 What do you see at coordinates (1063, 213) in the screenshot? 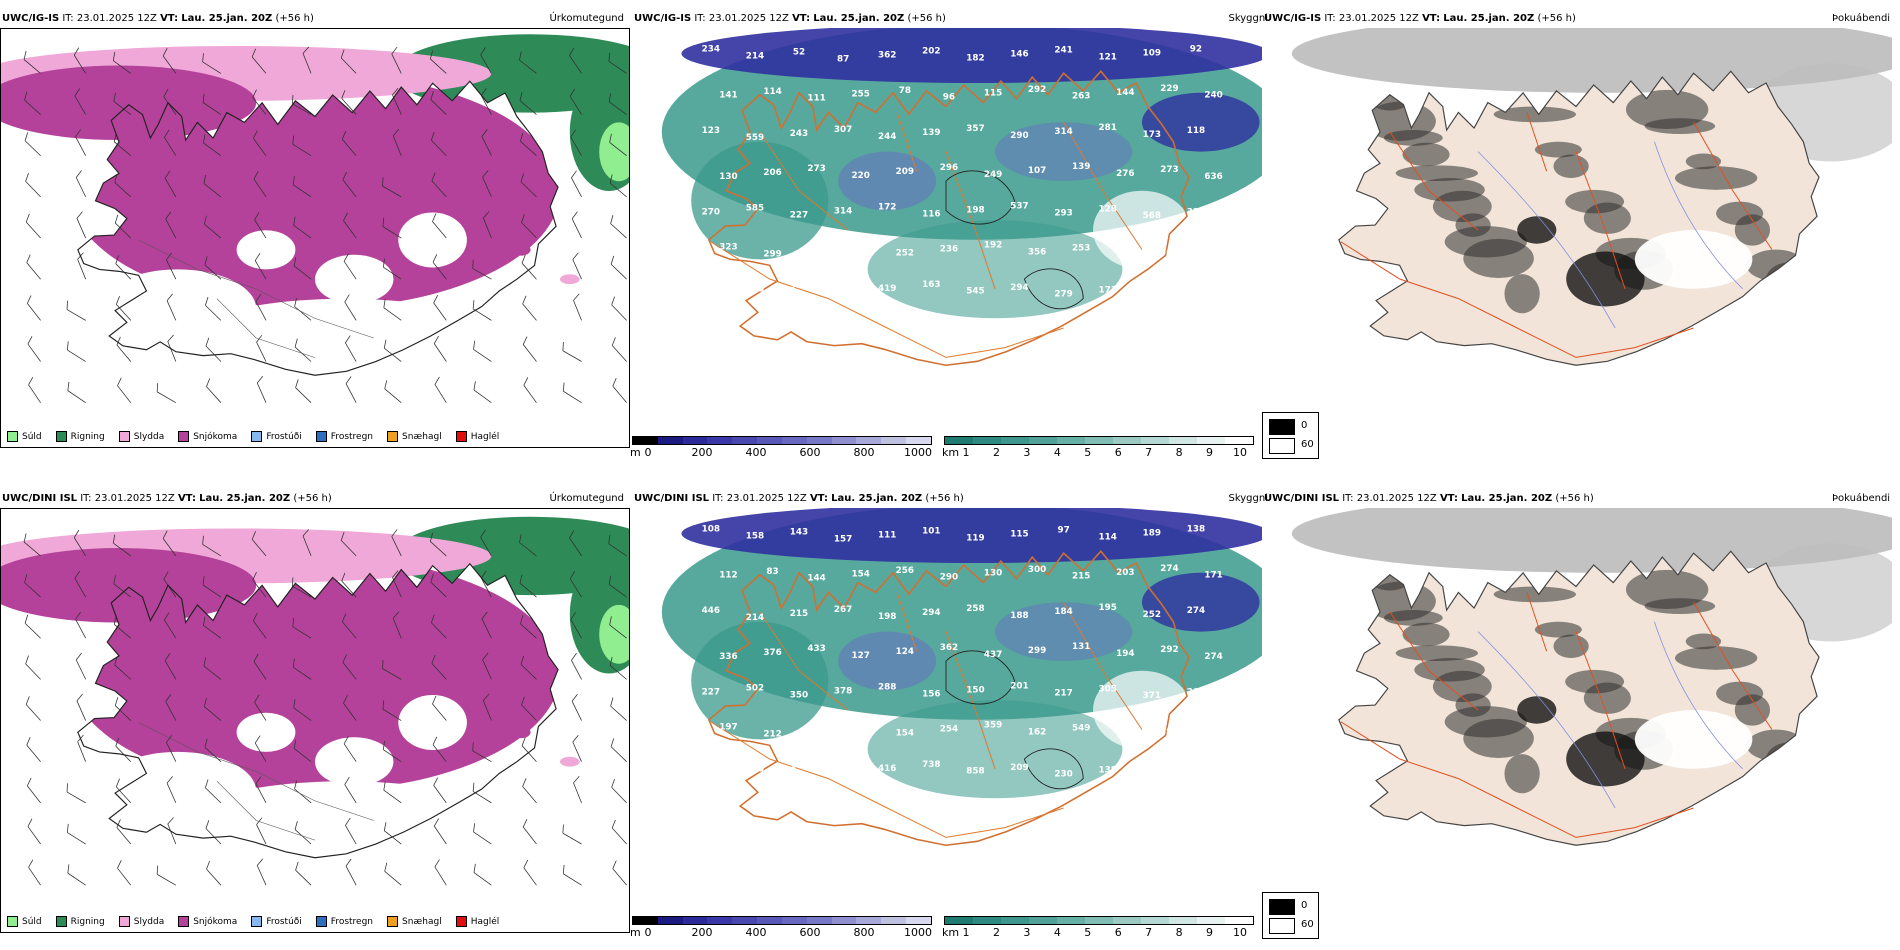
I see `cloudbase-value-label: 293` at bounding box center [1063, 213].